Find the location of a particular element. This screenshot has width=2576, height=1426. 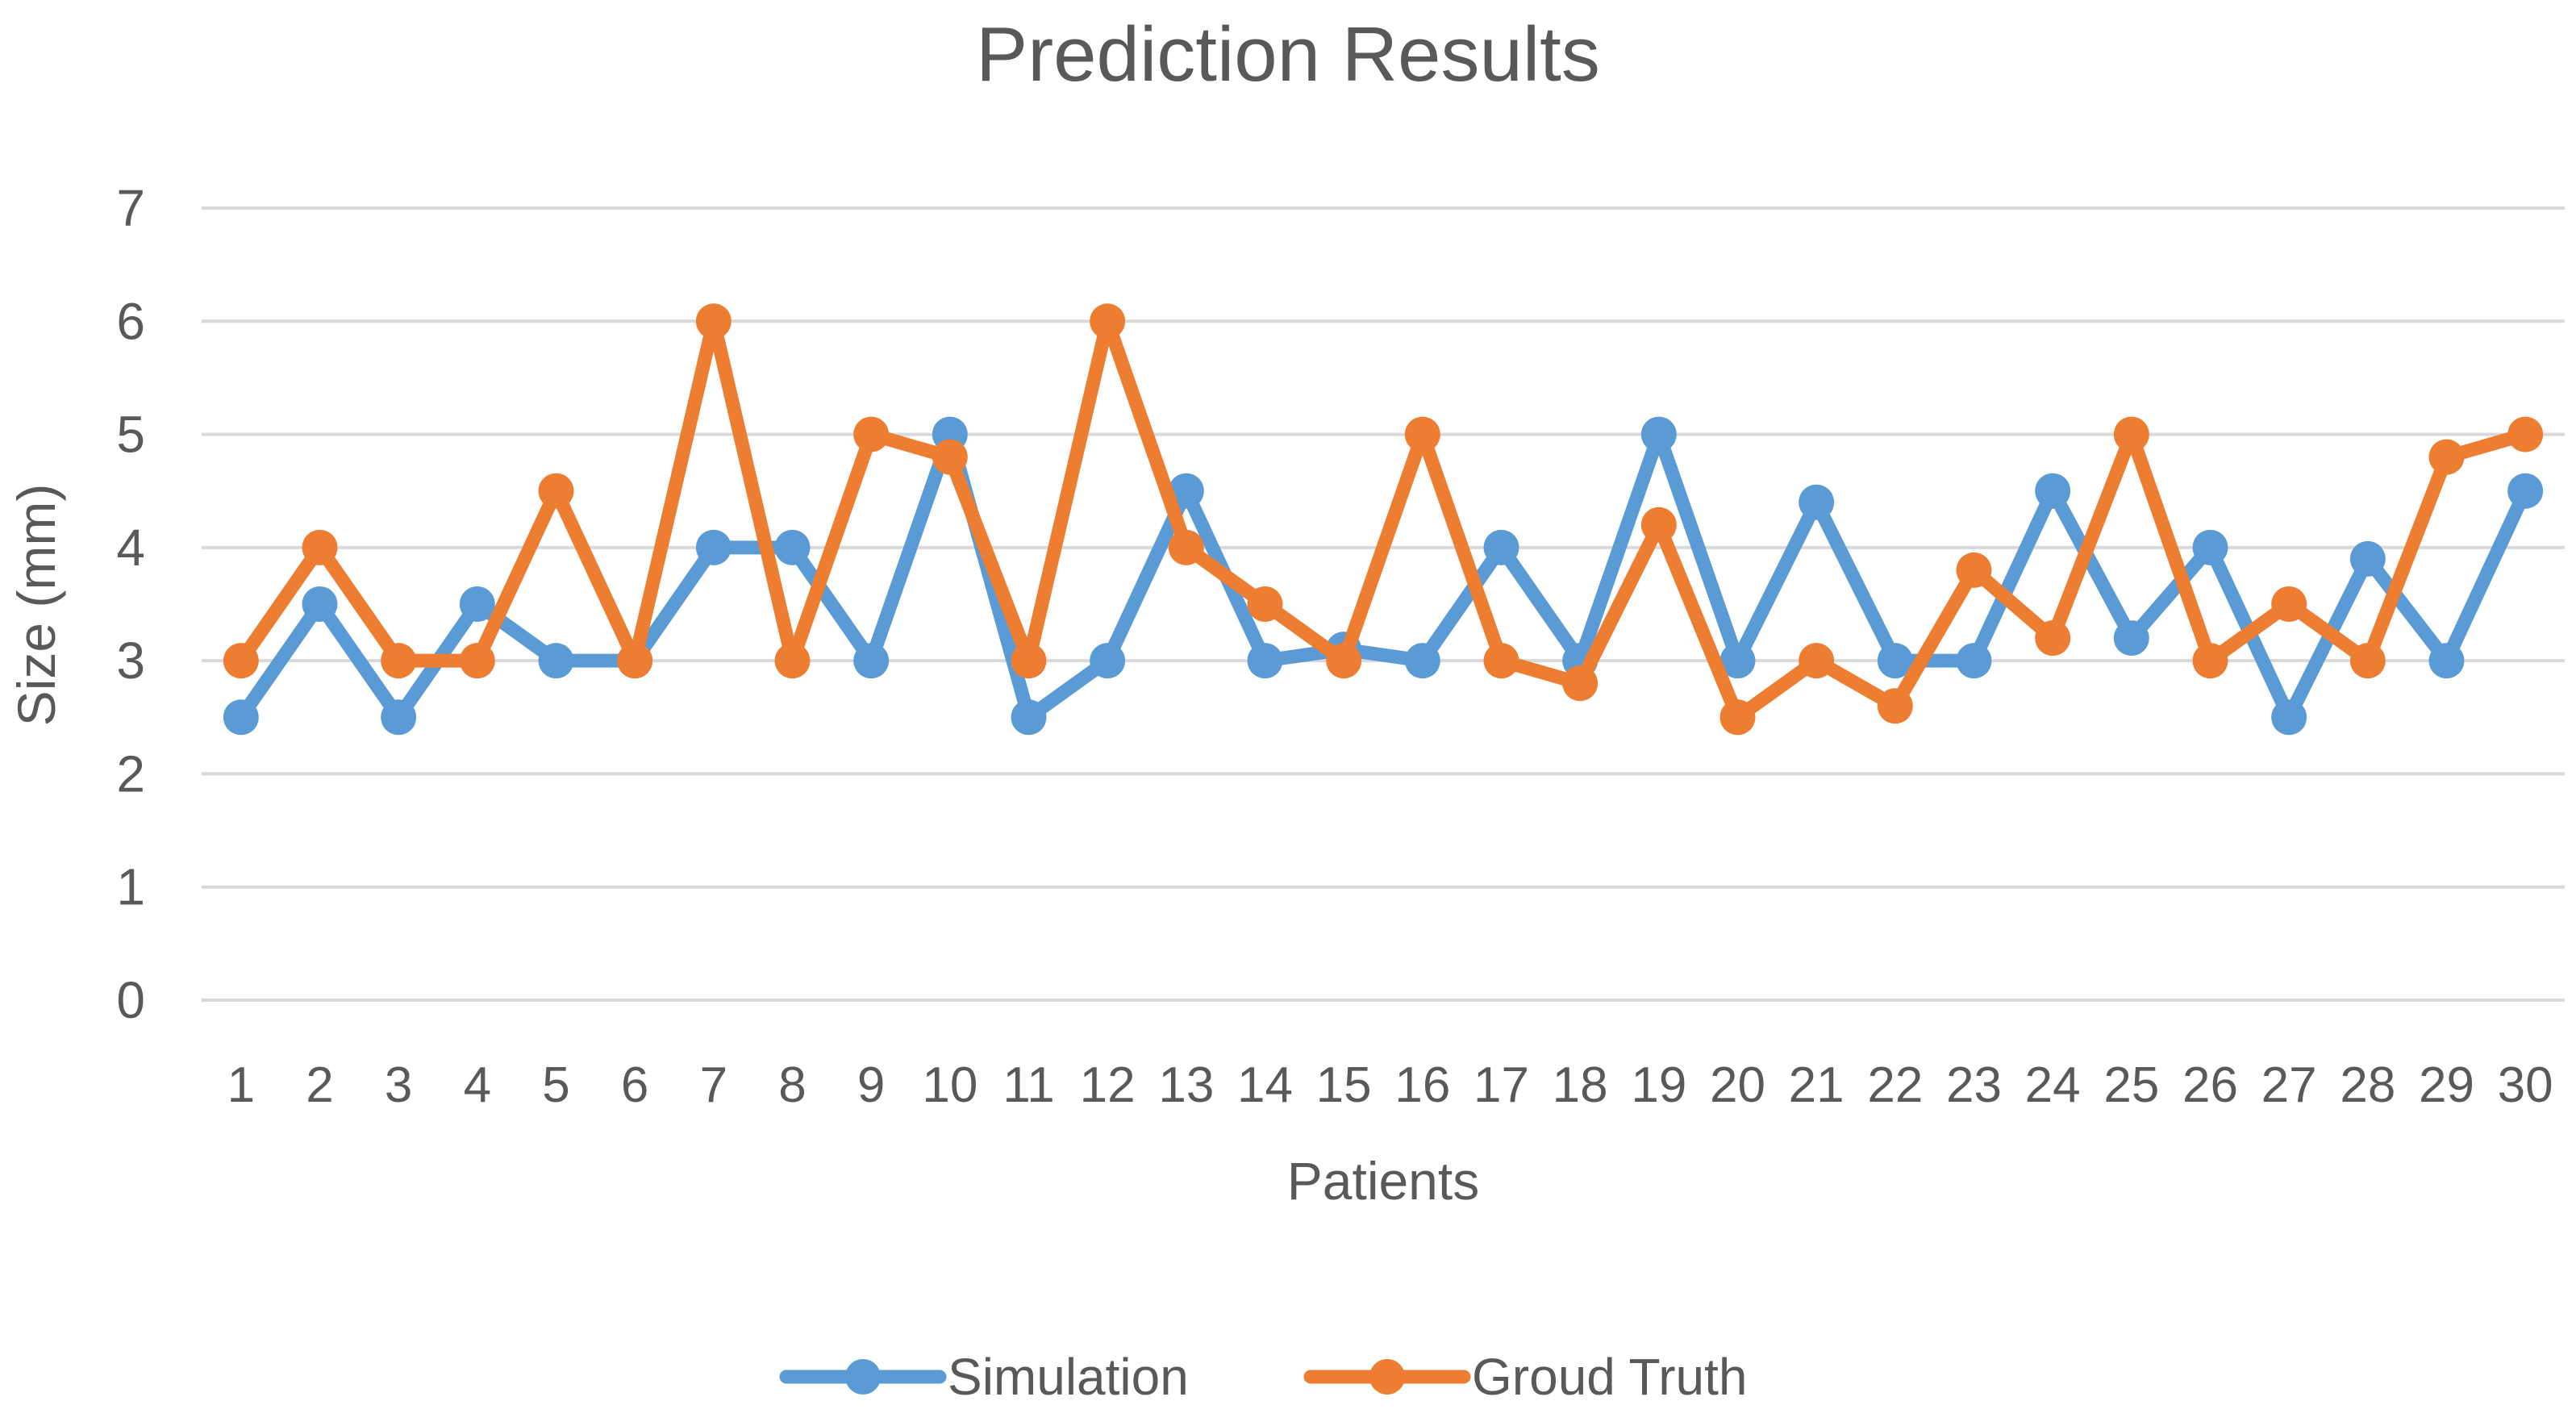

x-tick-label: 8 is located at coordinates (792, 1085).